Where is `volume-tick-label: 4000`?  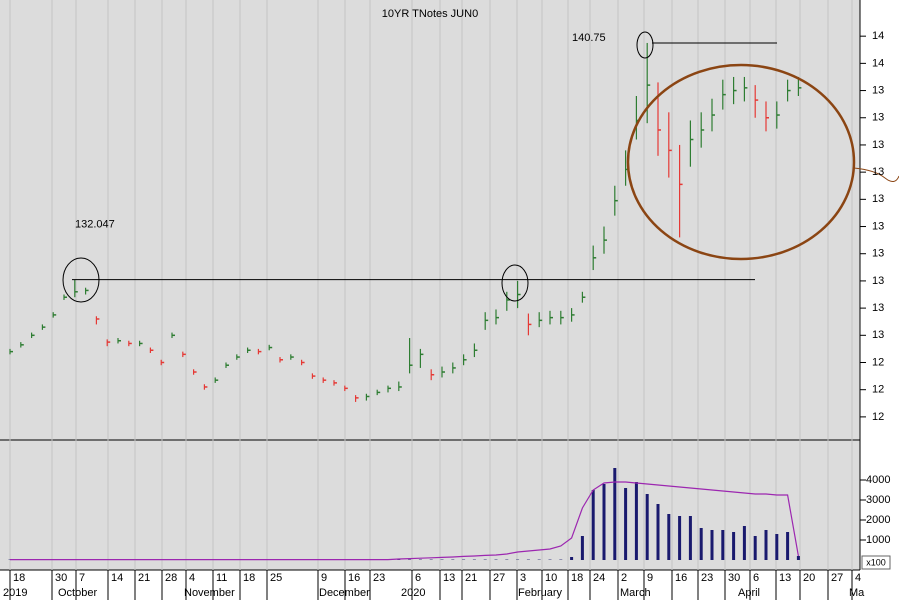
volume-tick-label: 4000 is located at coordinates (878, 480).